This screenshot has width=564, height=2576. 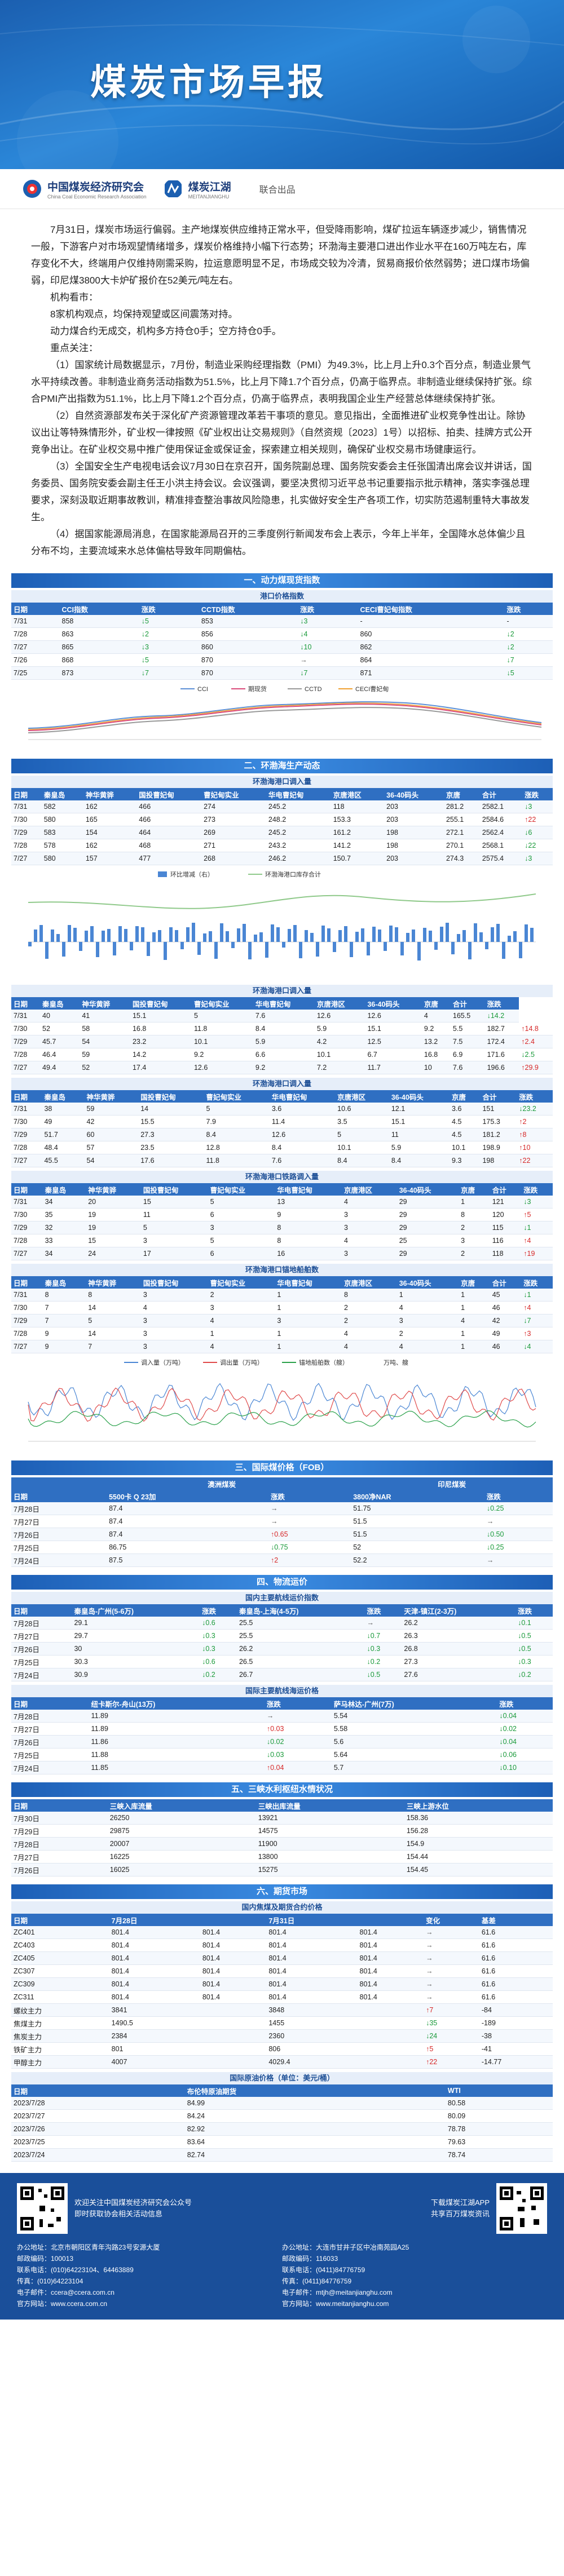 I want to click on table-row: 焦炭主力 2384 2360 ↓24 -38, so click(x=282, y=2036).